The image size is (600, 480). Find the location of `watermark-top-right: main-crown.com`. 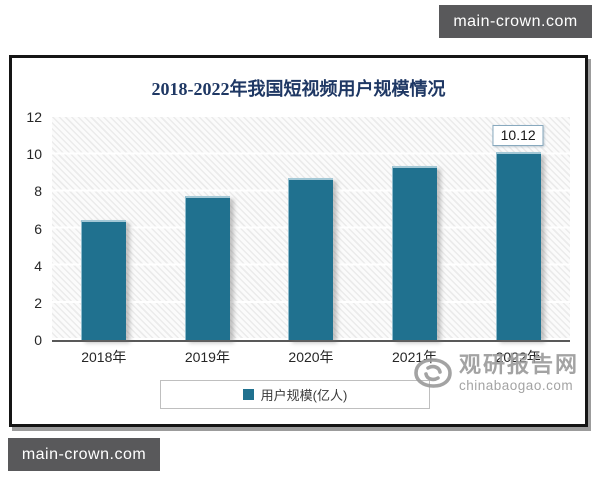

watermark-top-right: main-crown.com is located at coordinates (515, 21).